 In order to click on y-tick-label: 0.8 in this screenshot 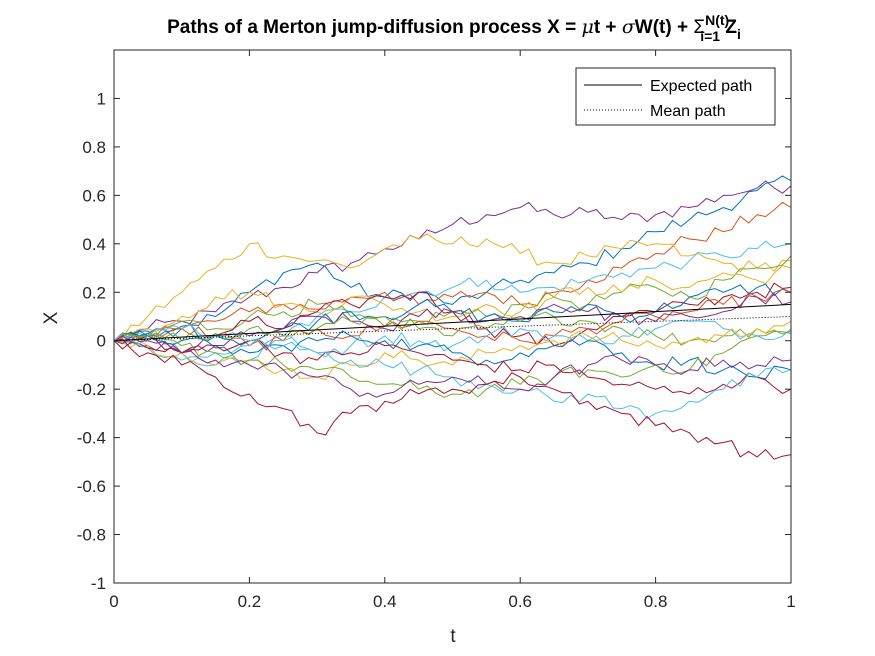, I will do `click(94, 147)`.